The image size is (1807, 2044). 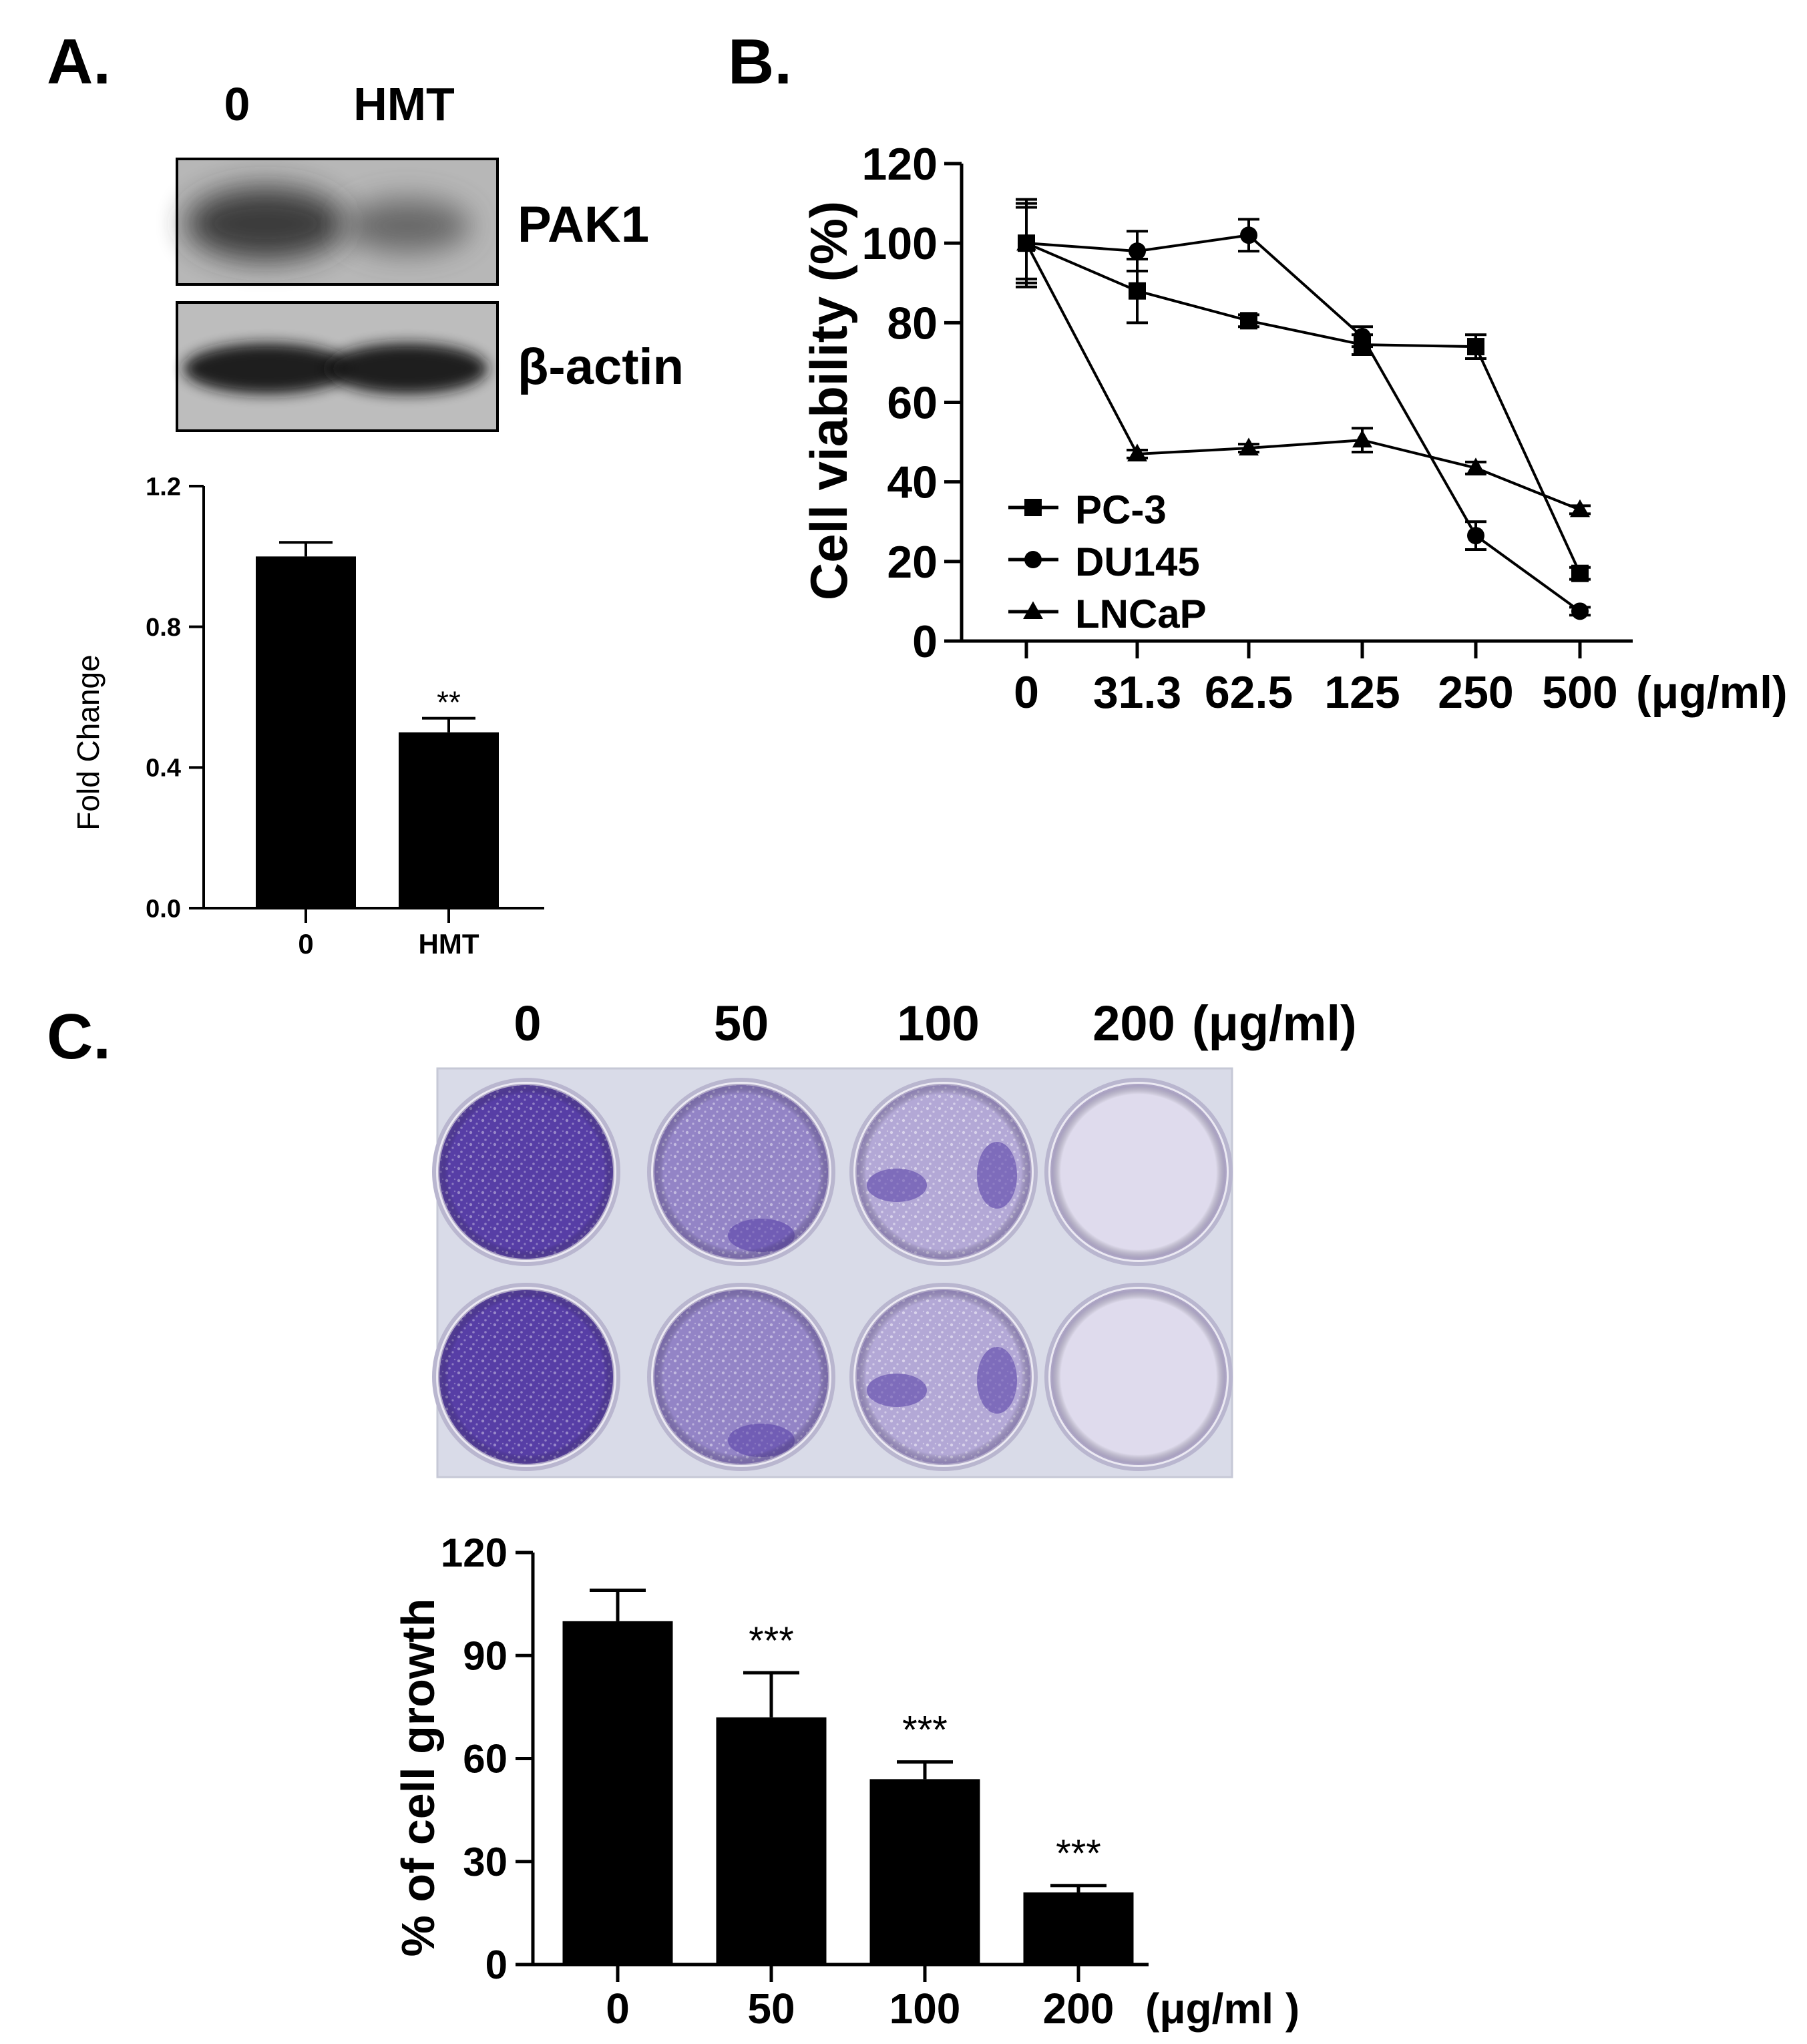 I want to click on series-du145, so click(x=1303, y=413).